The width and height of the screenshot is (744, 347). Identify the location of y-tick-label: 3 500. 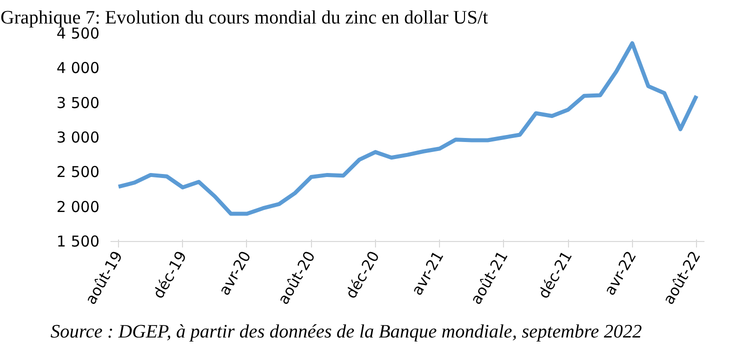
(78, 103).